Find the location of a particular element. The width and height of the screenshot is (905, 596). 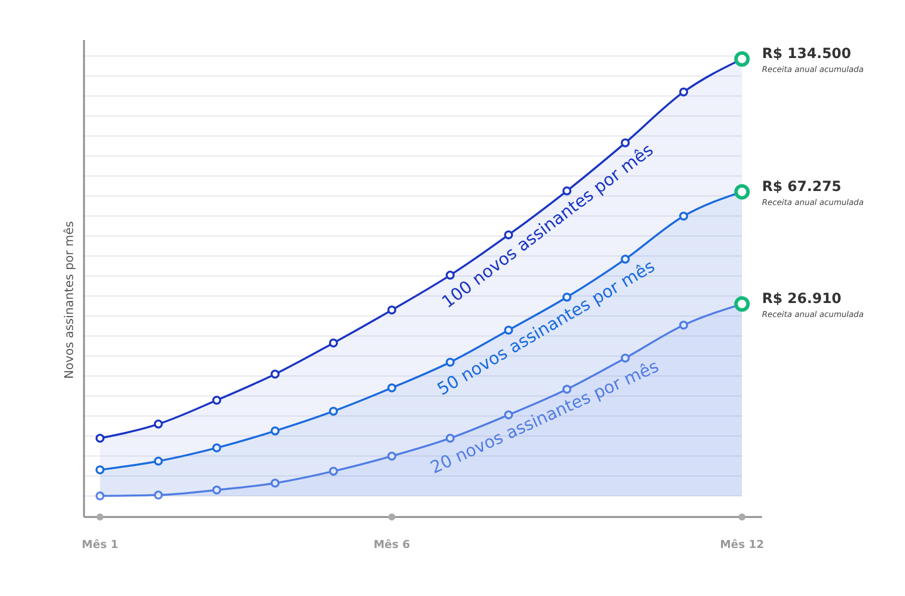

y-axis-title: Novos assinantes por mês is located at coordinates (69, 300).